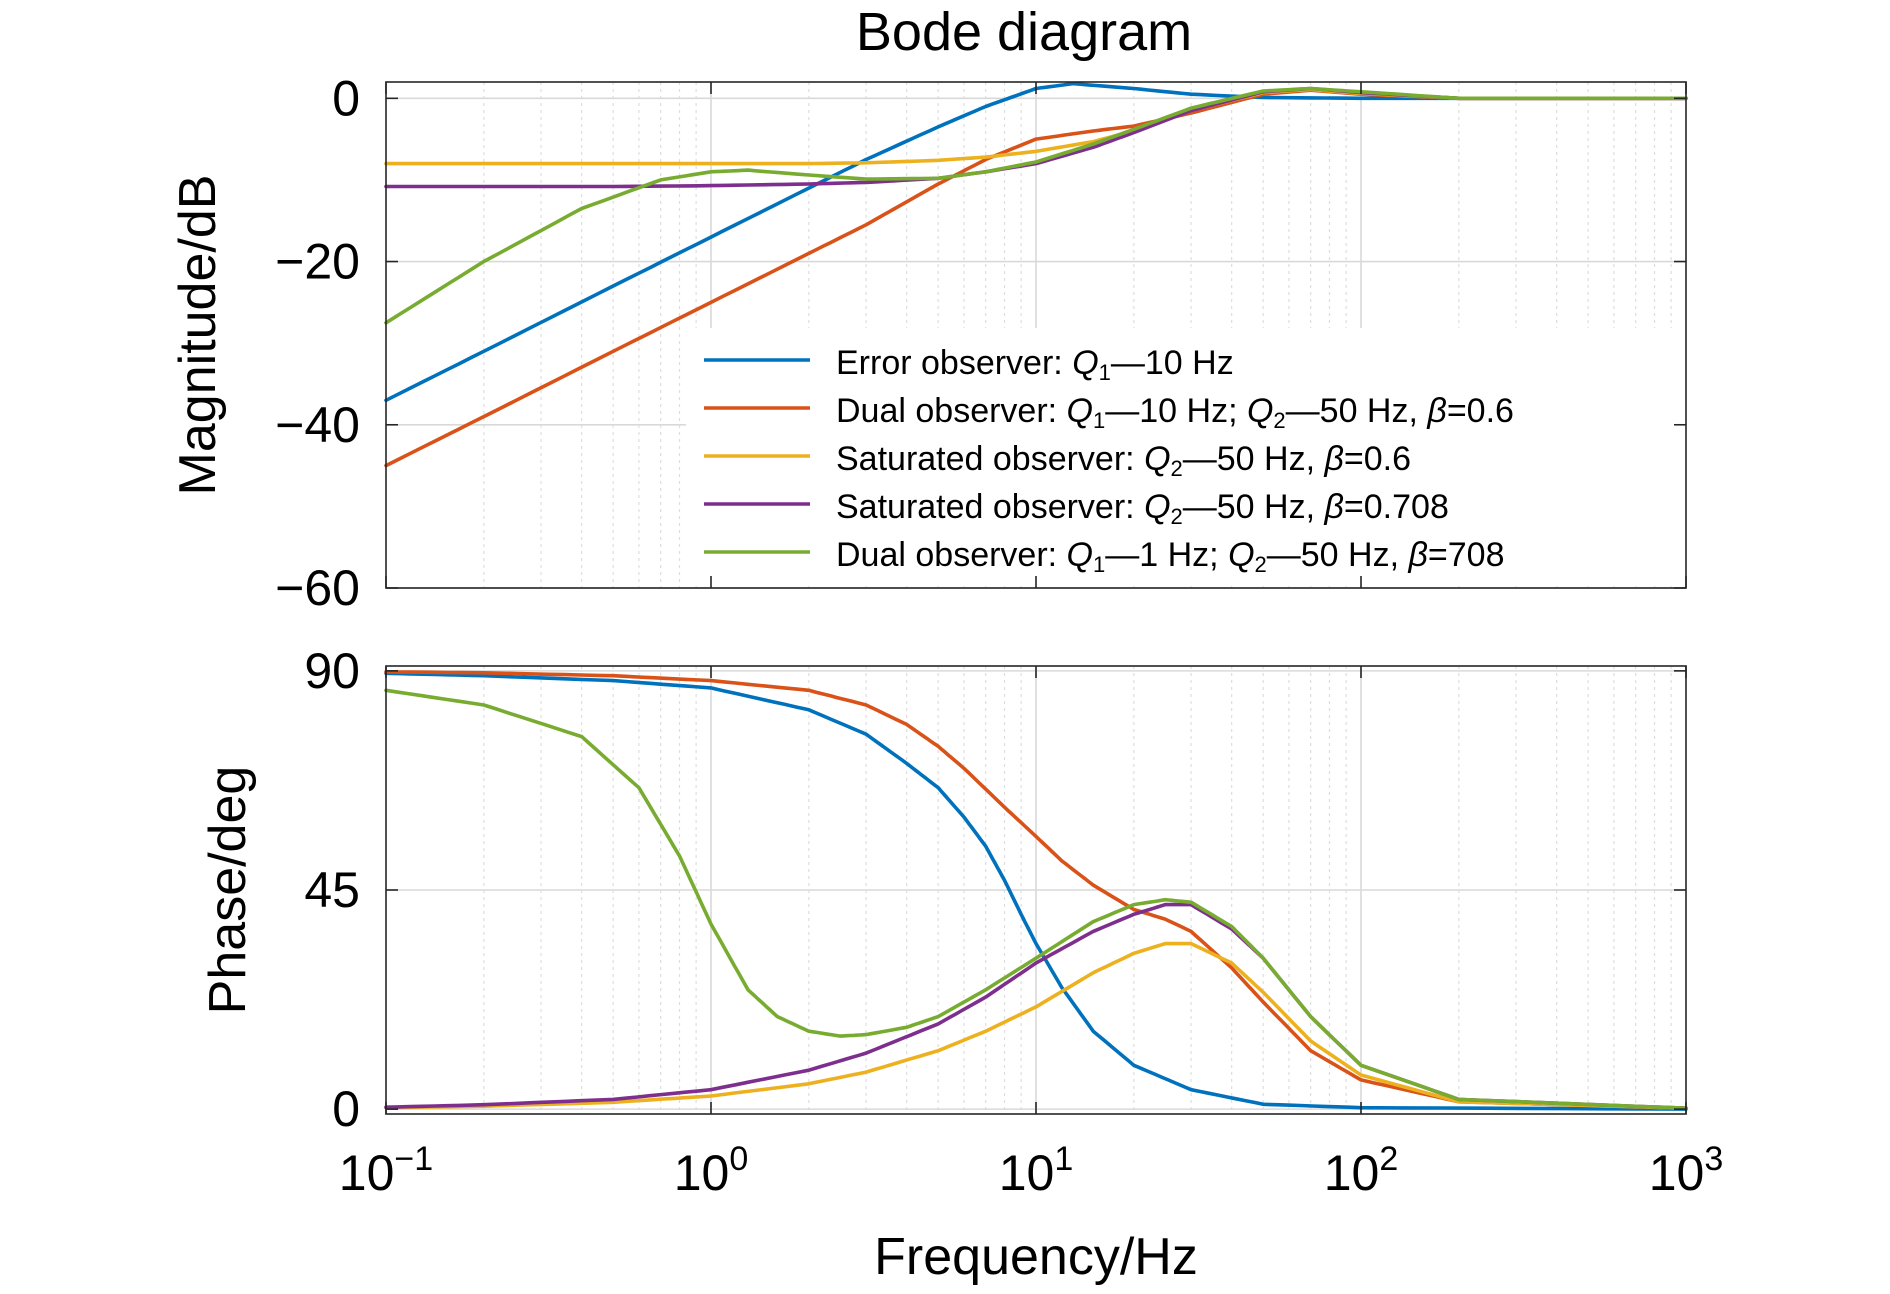 This screenshot has height=1294, width=1890. I want to click on legend-entry-3: Saturated observer: Q2—50 Hz, β=0.6, so click(1123, 460).